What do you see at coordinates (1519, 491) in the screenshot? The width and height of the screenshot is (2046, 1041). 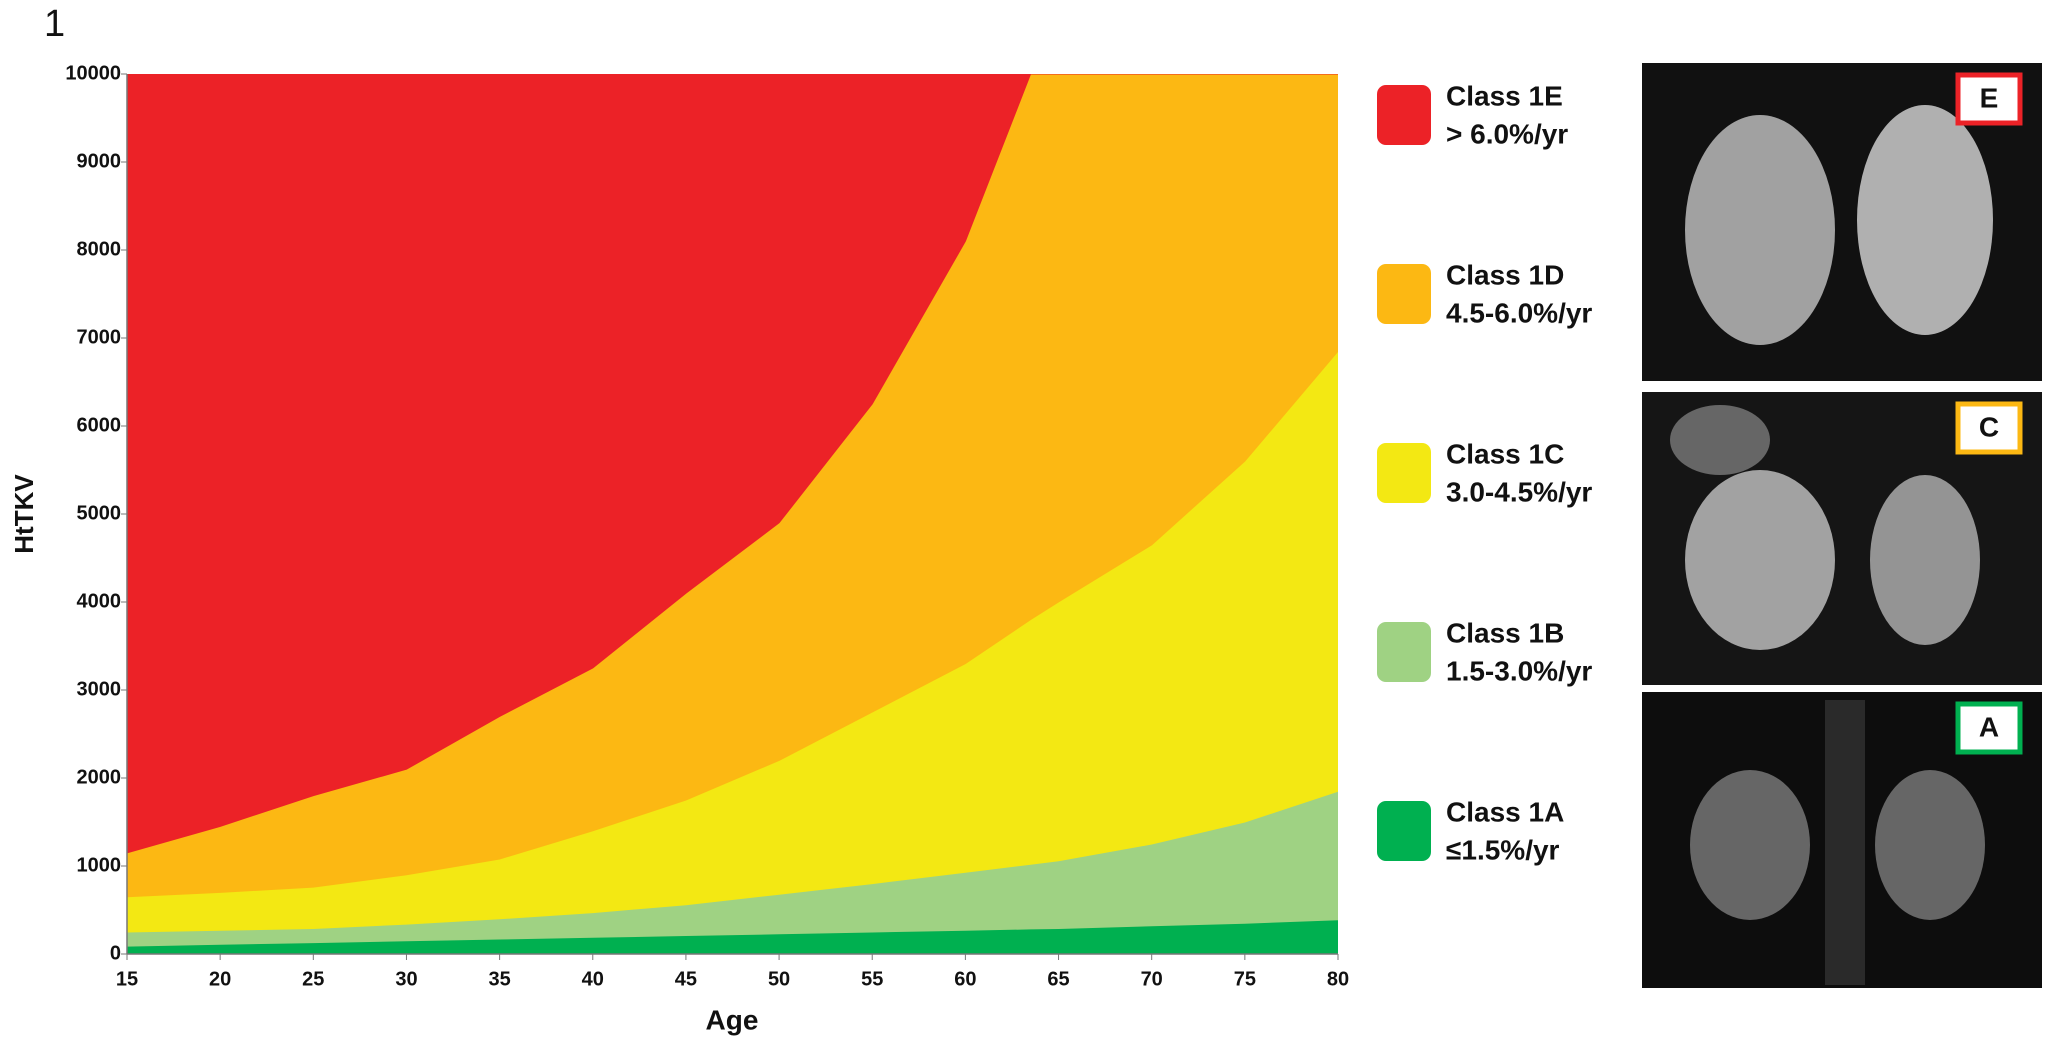 I see `legend-rate: 3.0-4.5%/yr` at bounding box center [1519, 491].